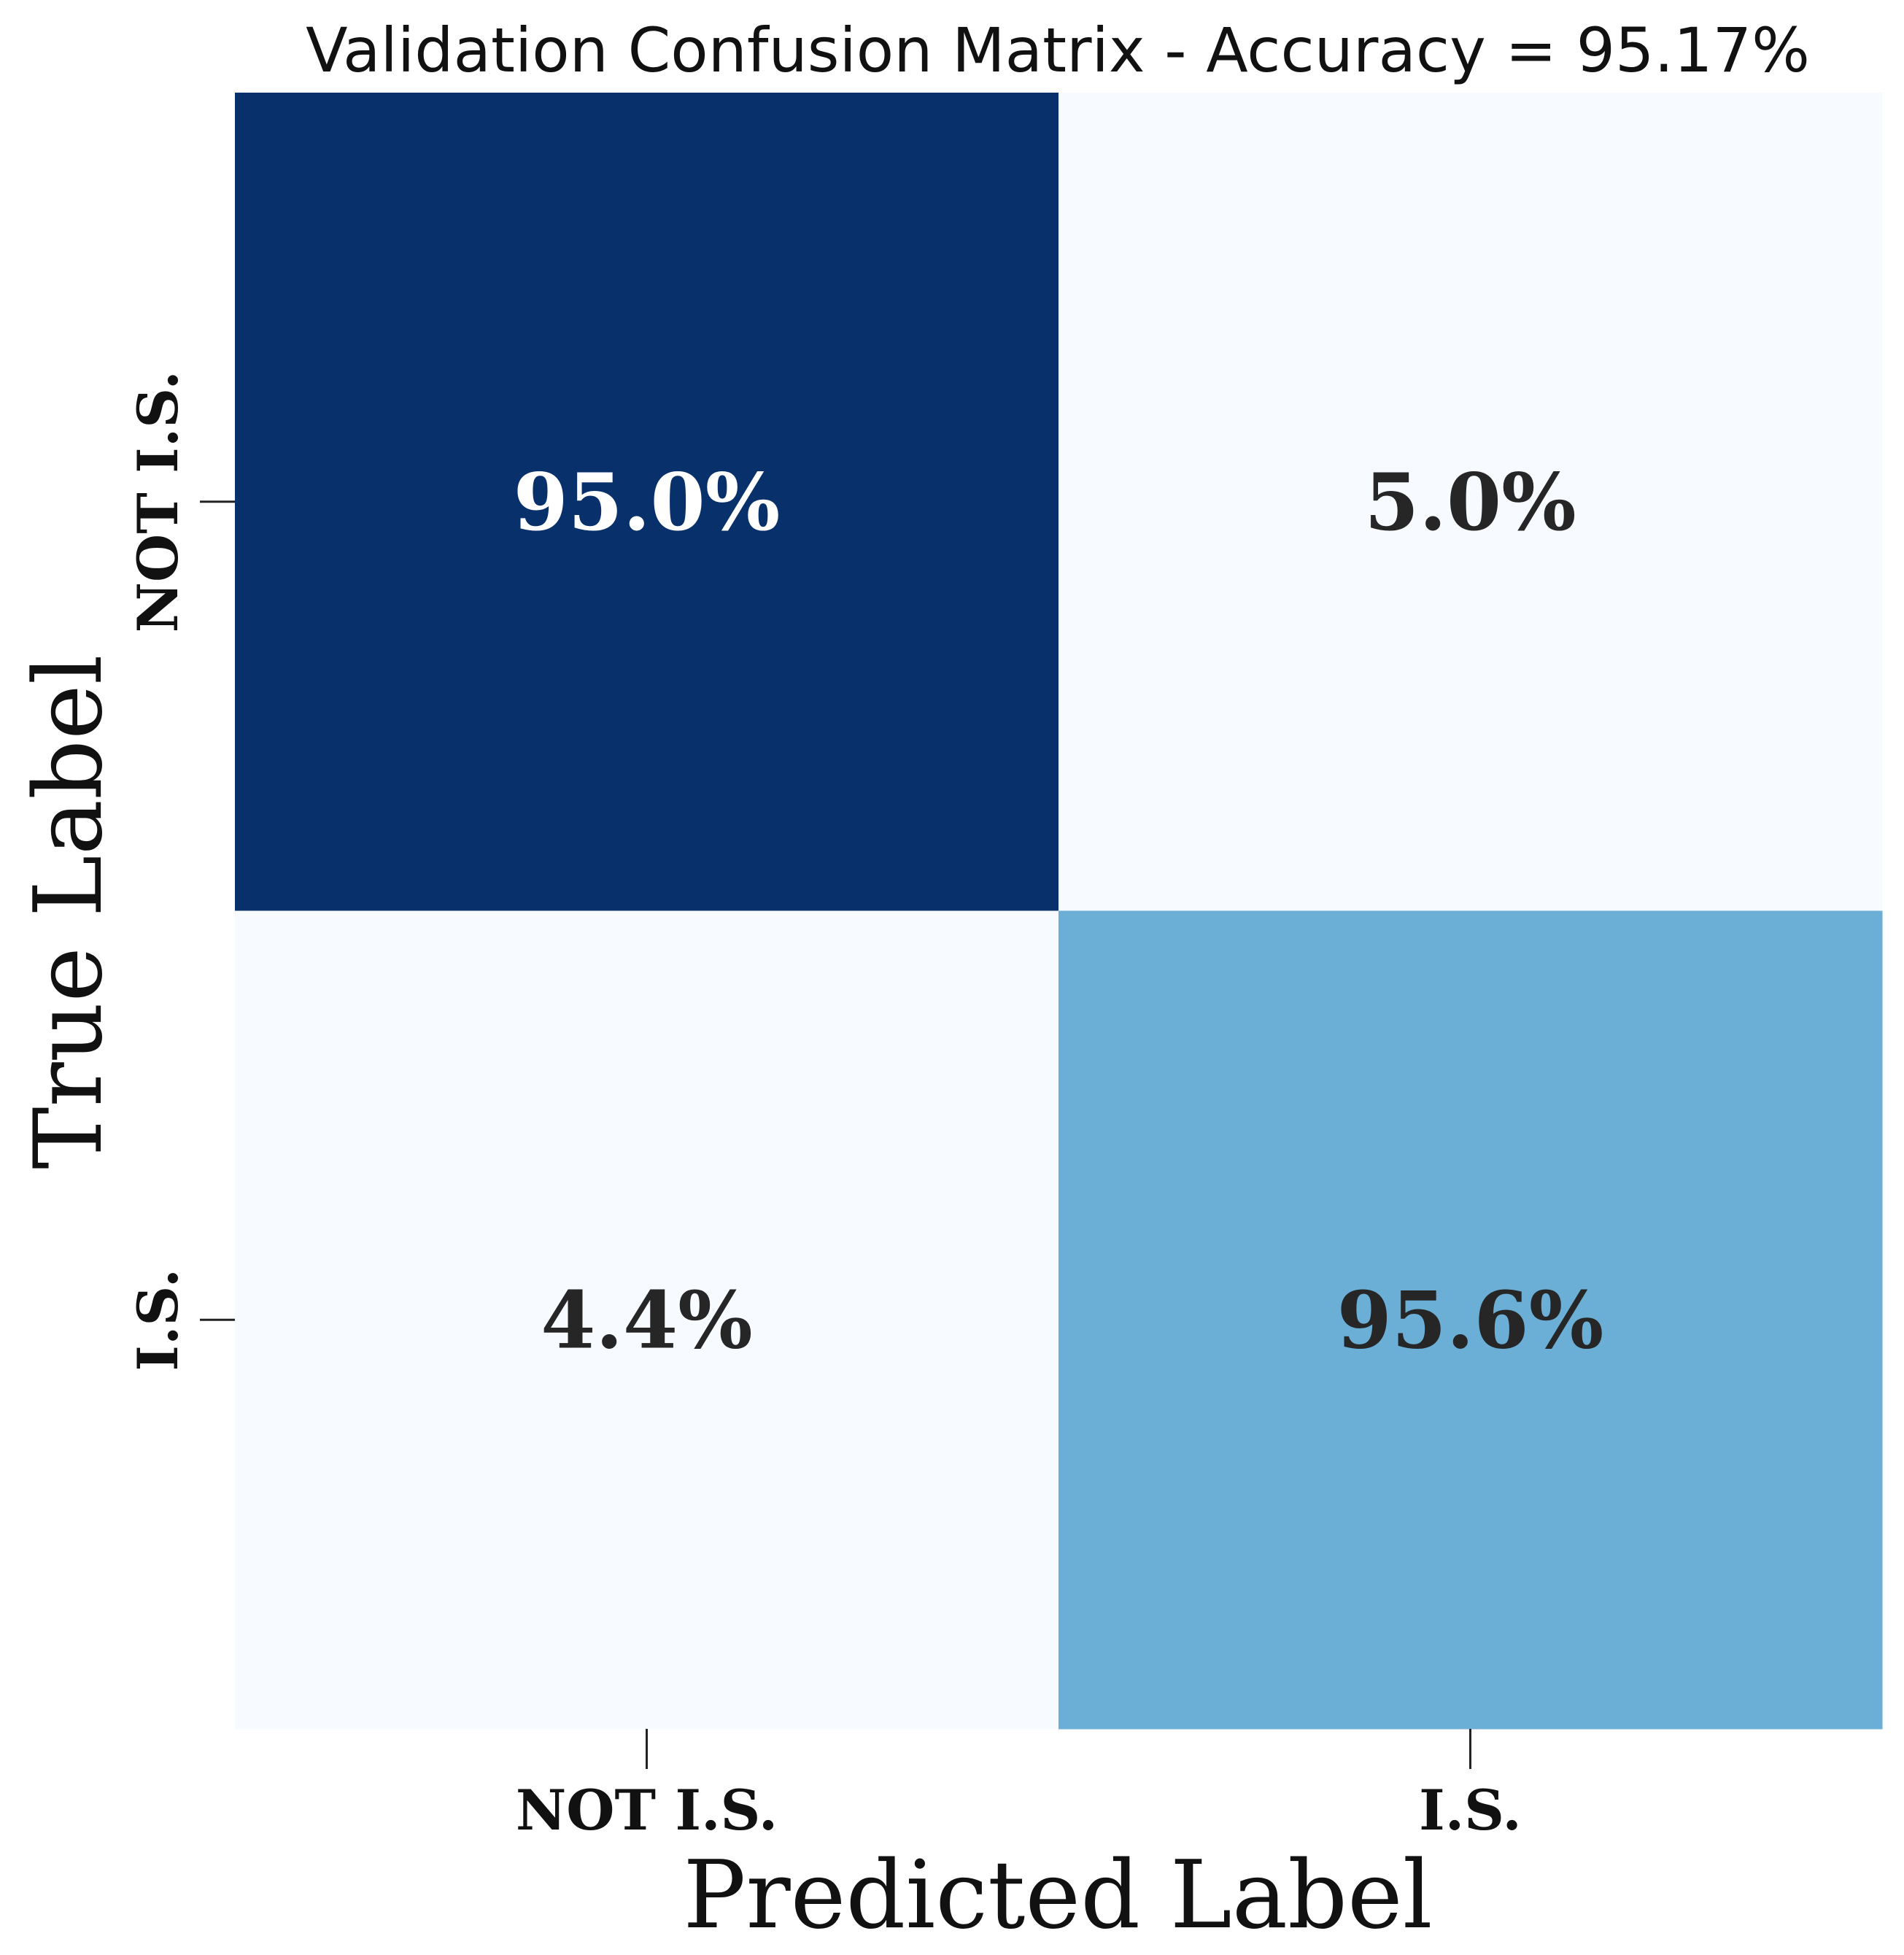  I want to click on x-axis-label: Predicted Label, so click(1058, 1896).